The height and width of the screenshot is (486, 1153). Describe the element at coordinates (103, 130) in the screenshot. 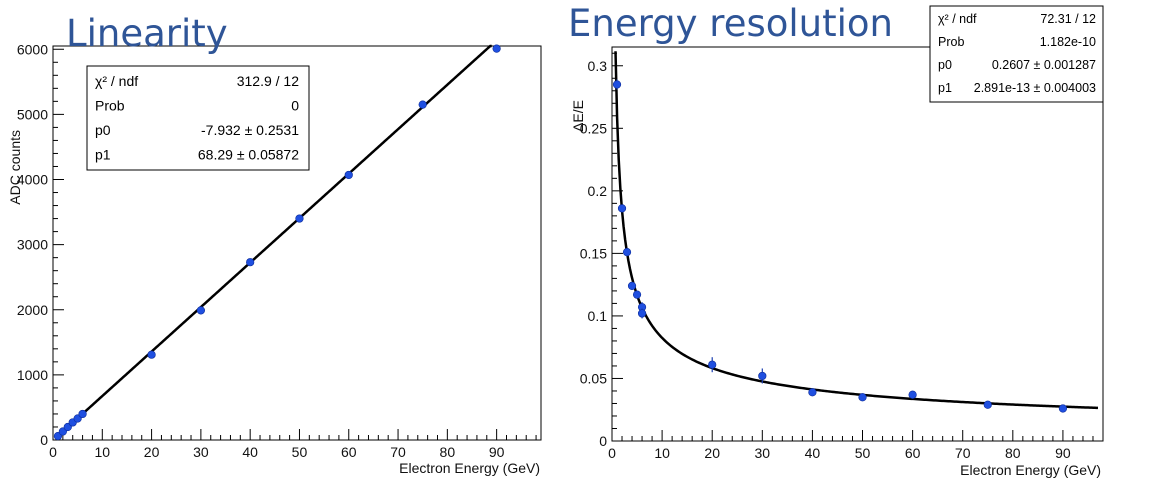

I see `linearity-stats-label: p0` at that location.